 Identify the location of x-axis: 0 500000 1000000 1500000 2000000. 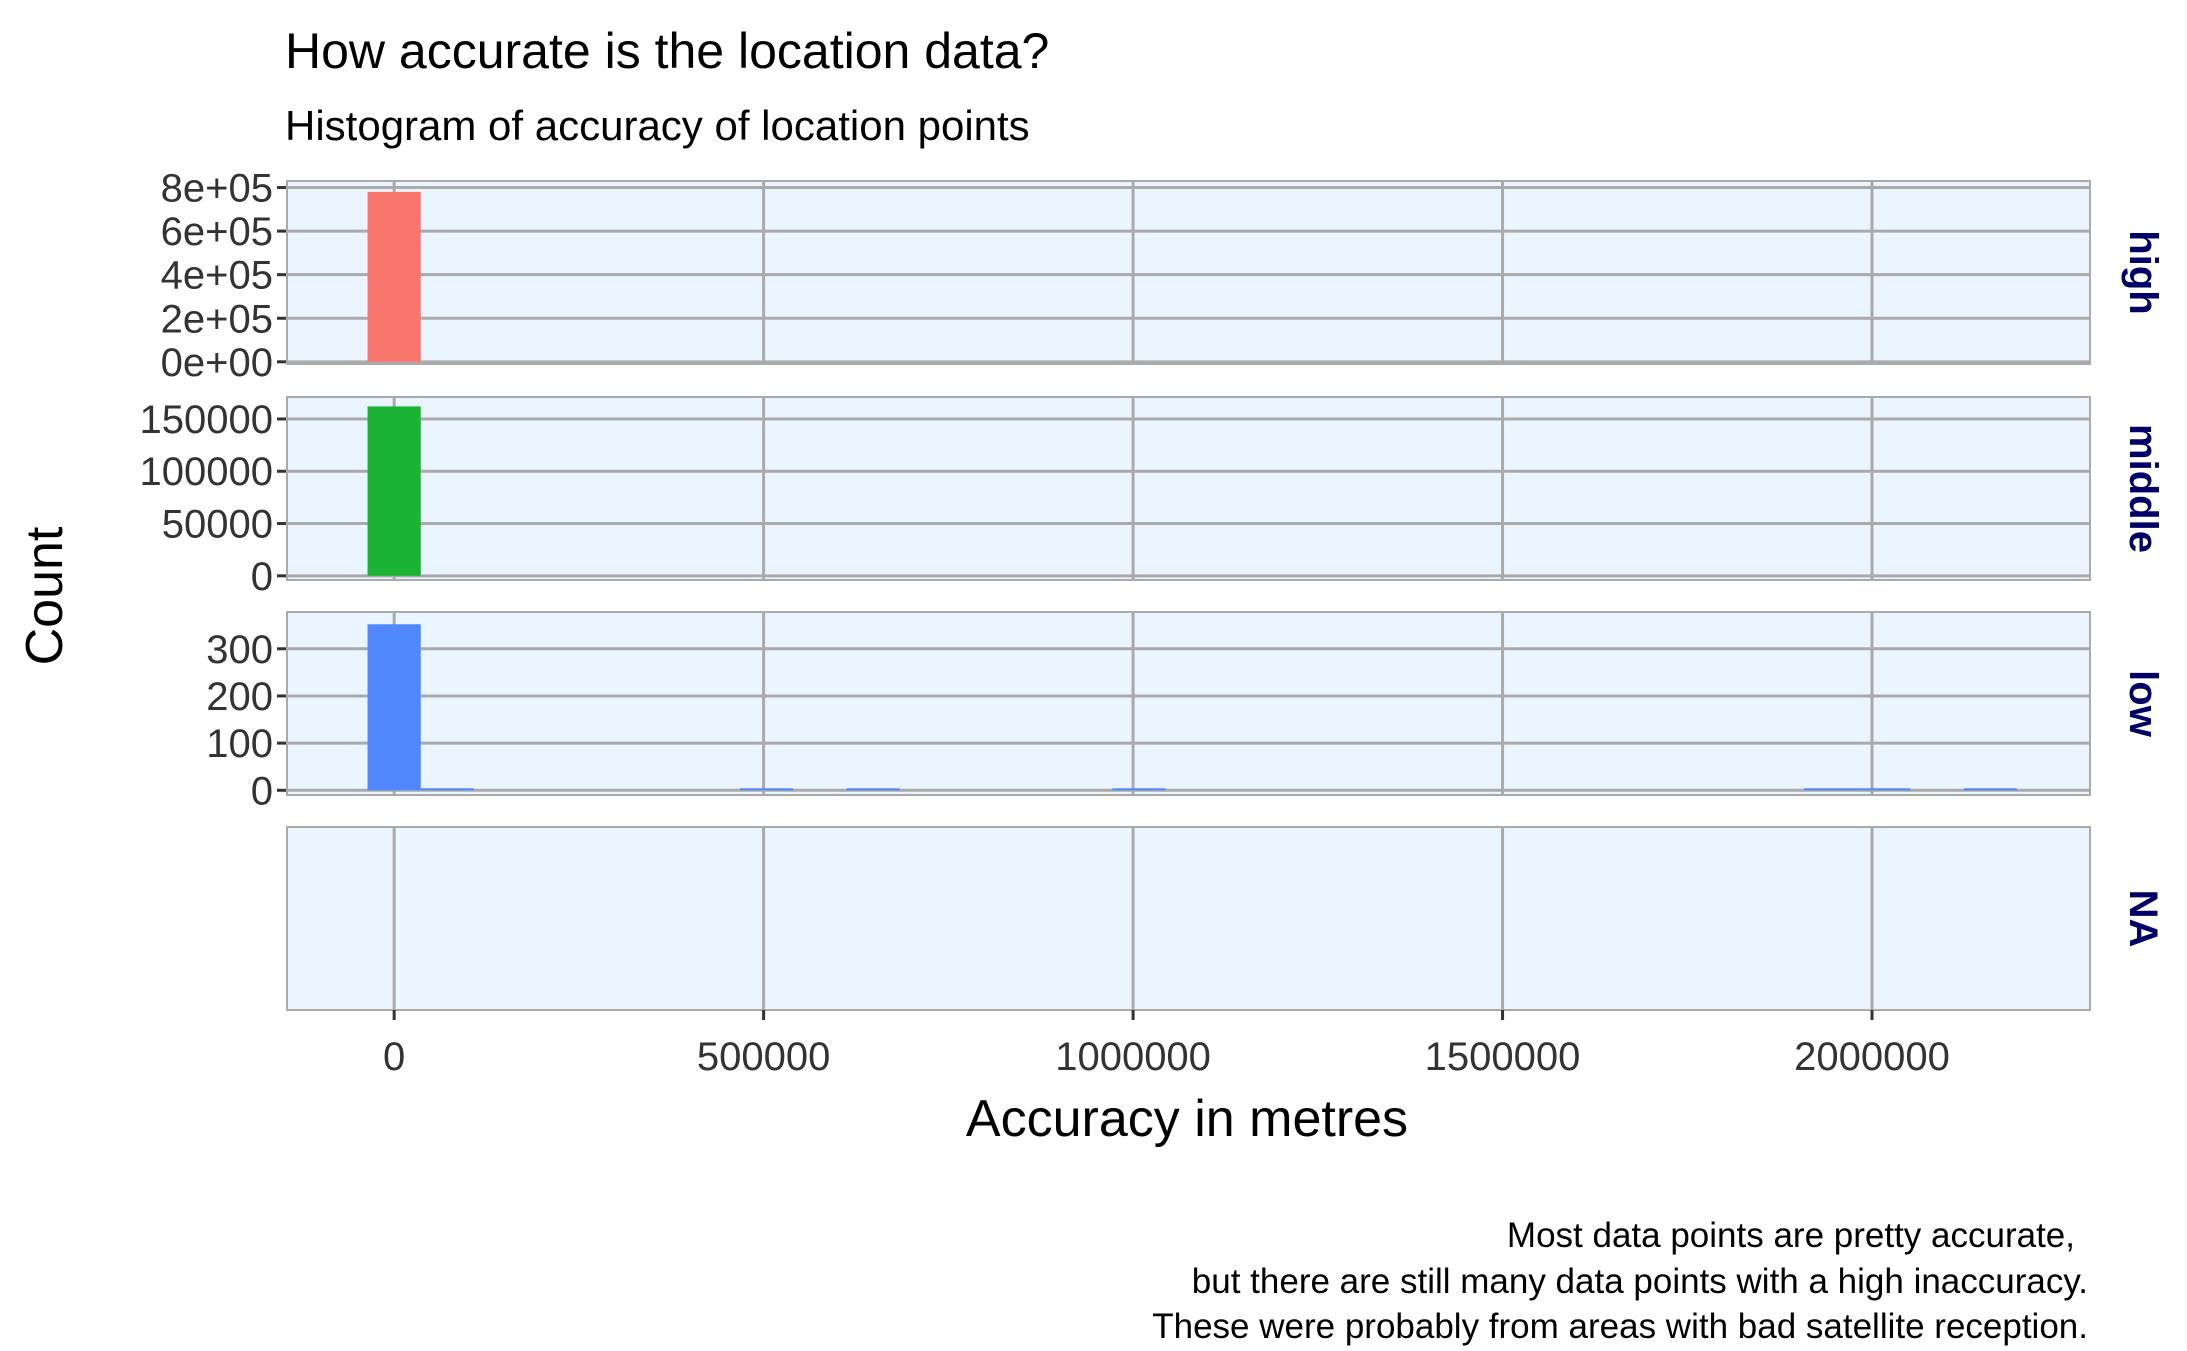
(1166, 1044).